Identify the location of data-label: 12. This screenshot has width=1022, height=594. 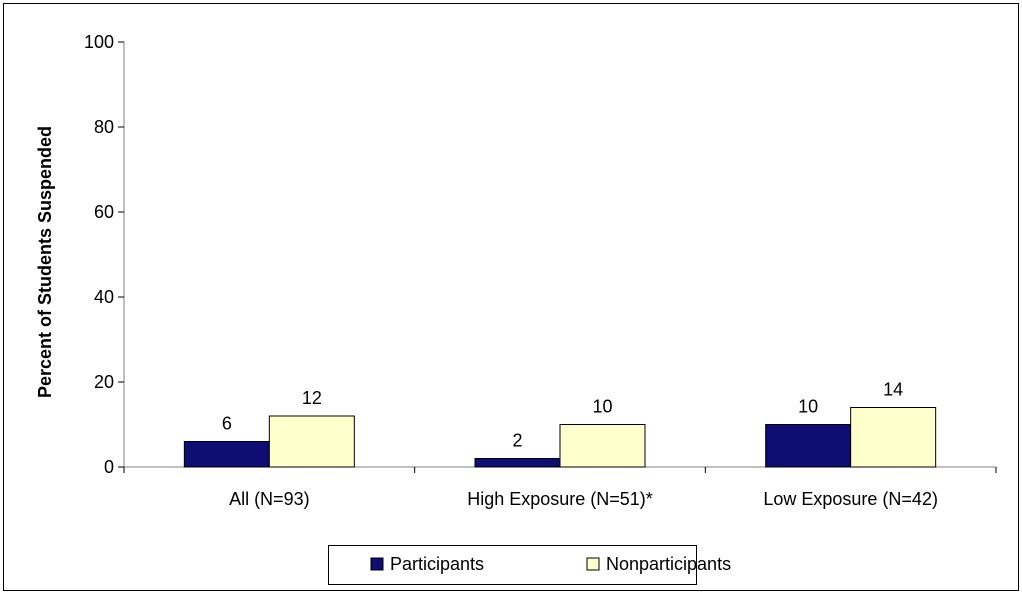
(312, 398).